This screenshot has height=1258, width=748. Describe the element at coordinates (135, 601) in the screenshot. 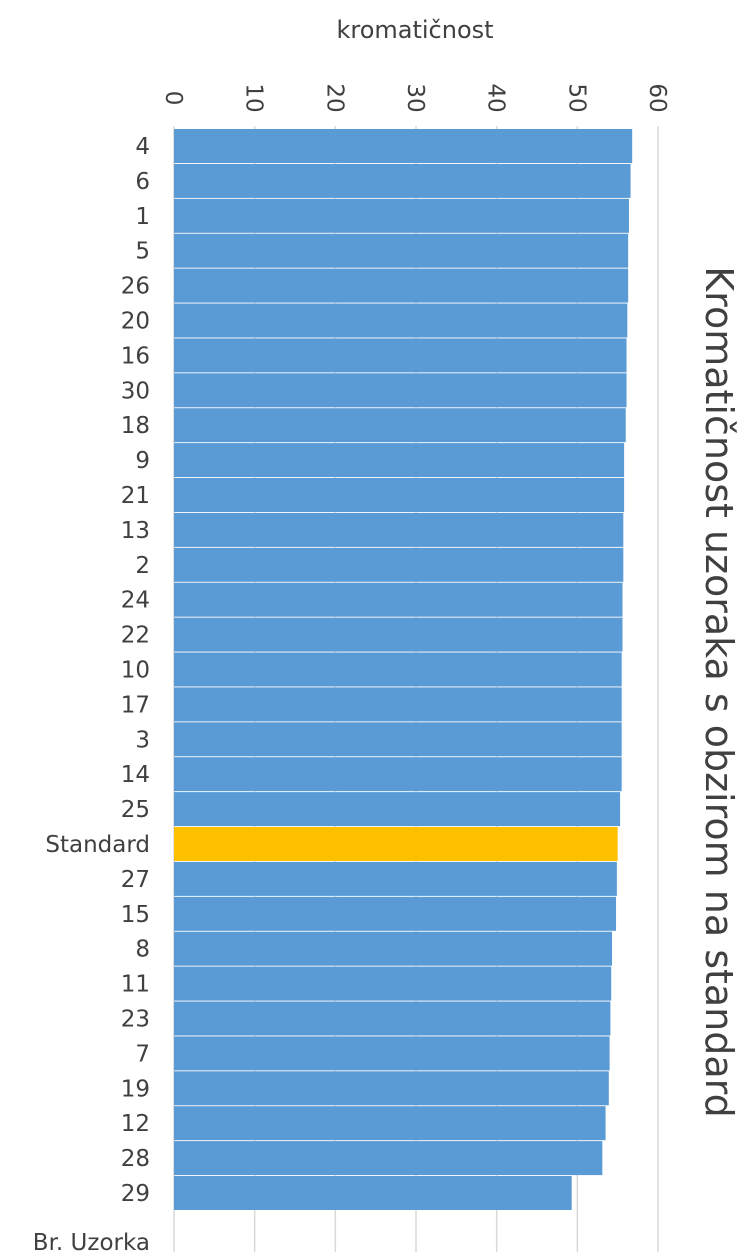

I see `category-label: 24` at that location.